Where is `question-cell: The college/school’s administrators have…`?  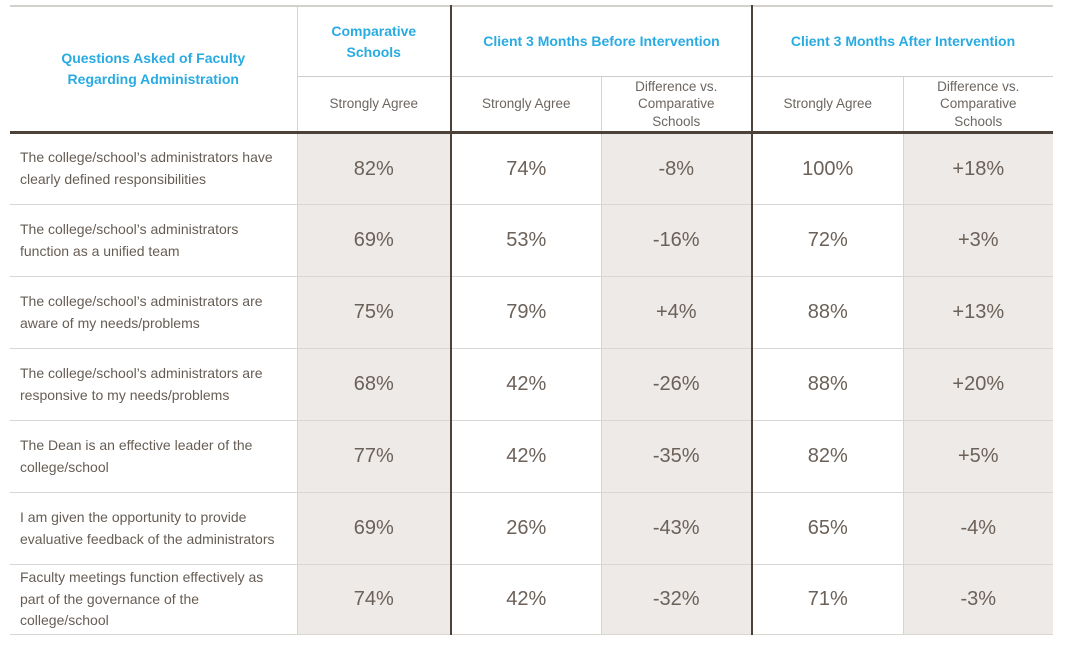 question-cell: The college/school’s administrators have… is located at coordinates (153, 168).